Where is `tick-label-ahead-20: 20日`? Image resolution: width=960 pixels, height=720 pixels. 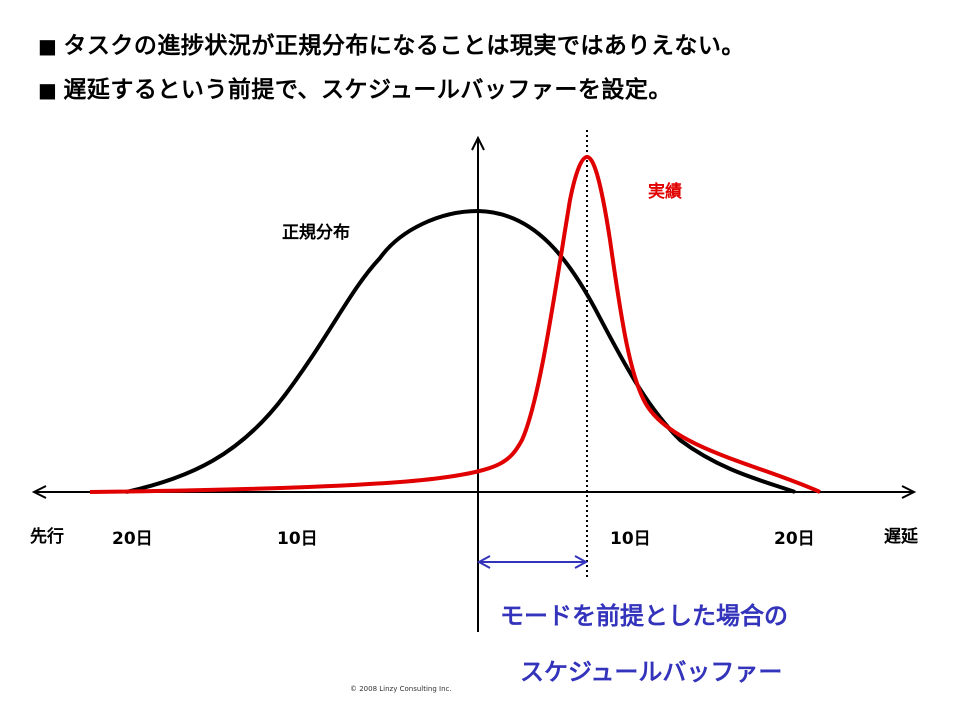 tick-label-ahead-20: 20日 is located at coordinates (132, 539).